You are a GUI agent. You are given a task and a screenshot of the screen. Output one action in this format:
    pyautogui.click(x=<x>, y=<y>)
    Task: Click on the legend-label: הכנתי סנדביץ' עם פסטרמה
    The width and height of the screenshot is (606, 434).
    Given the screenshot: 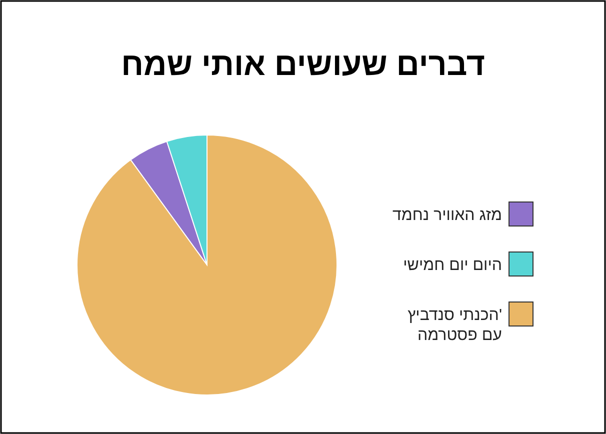 What is the action you would take?
    pyautogui.click(x=455, y=325)
    